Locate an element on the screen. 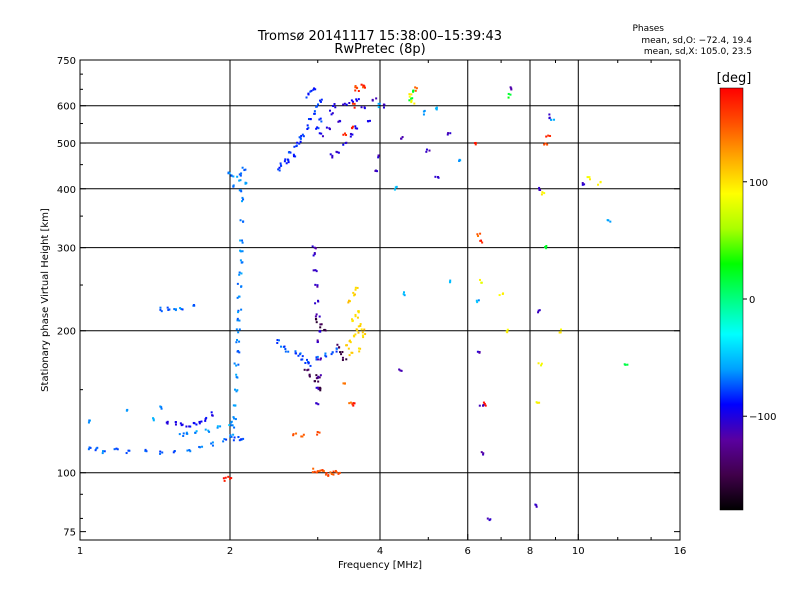  x-tick-label: 1 is located at coordinates (80, 551).